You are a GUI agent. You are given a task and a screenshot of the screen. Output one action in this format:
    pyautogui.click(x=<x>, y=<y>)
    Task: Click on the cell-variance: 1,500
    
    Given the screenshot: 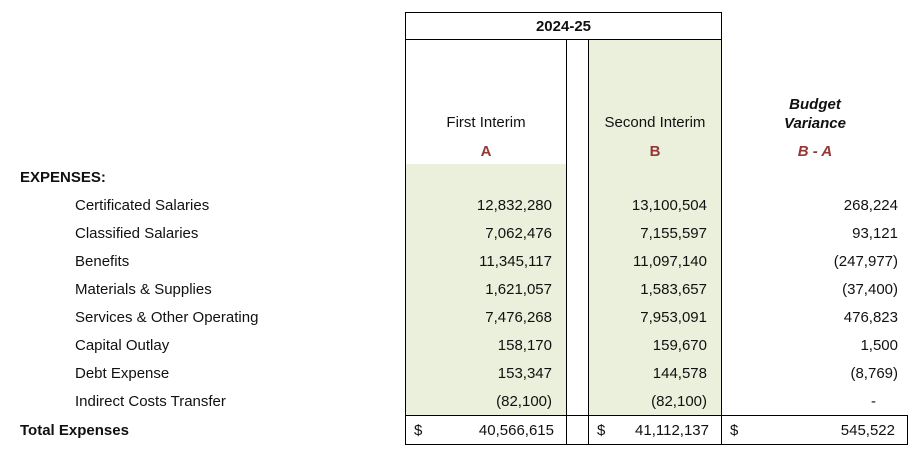 What is the action you would take?
    pyautogui.click(x=879, y=345)
    